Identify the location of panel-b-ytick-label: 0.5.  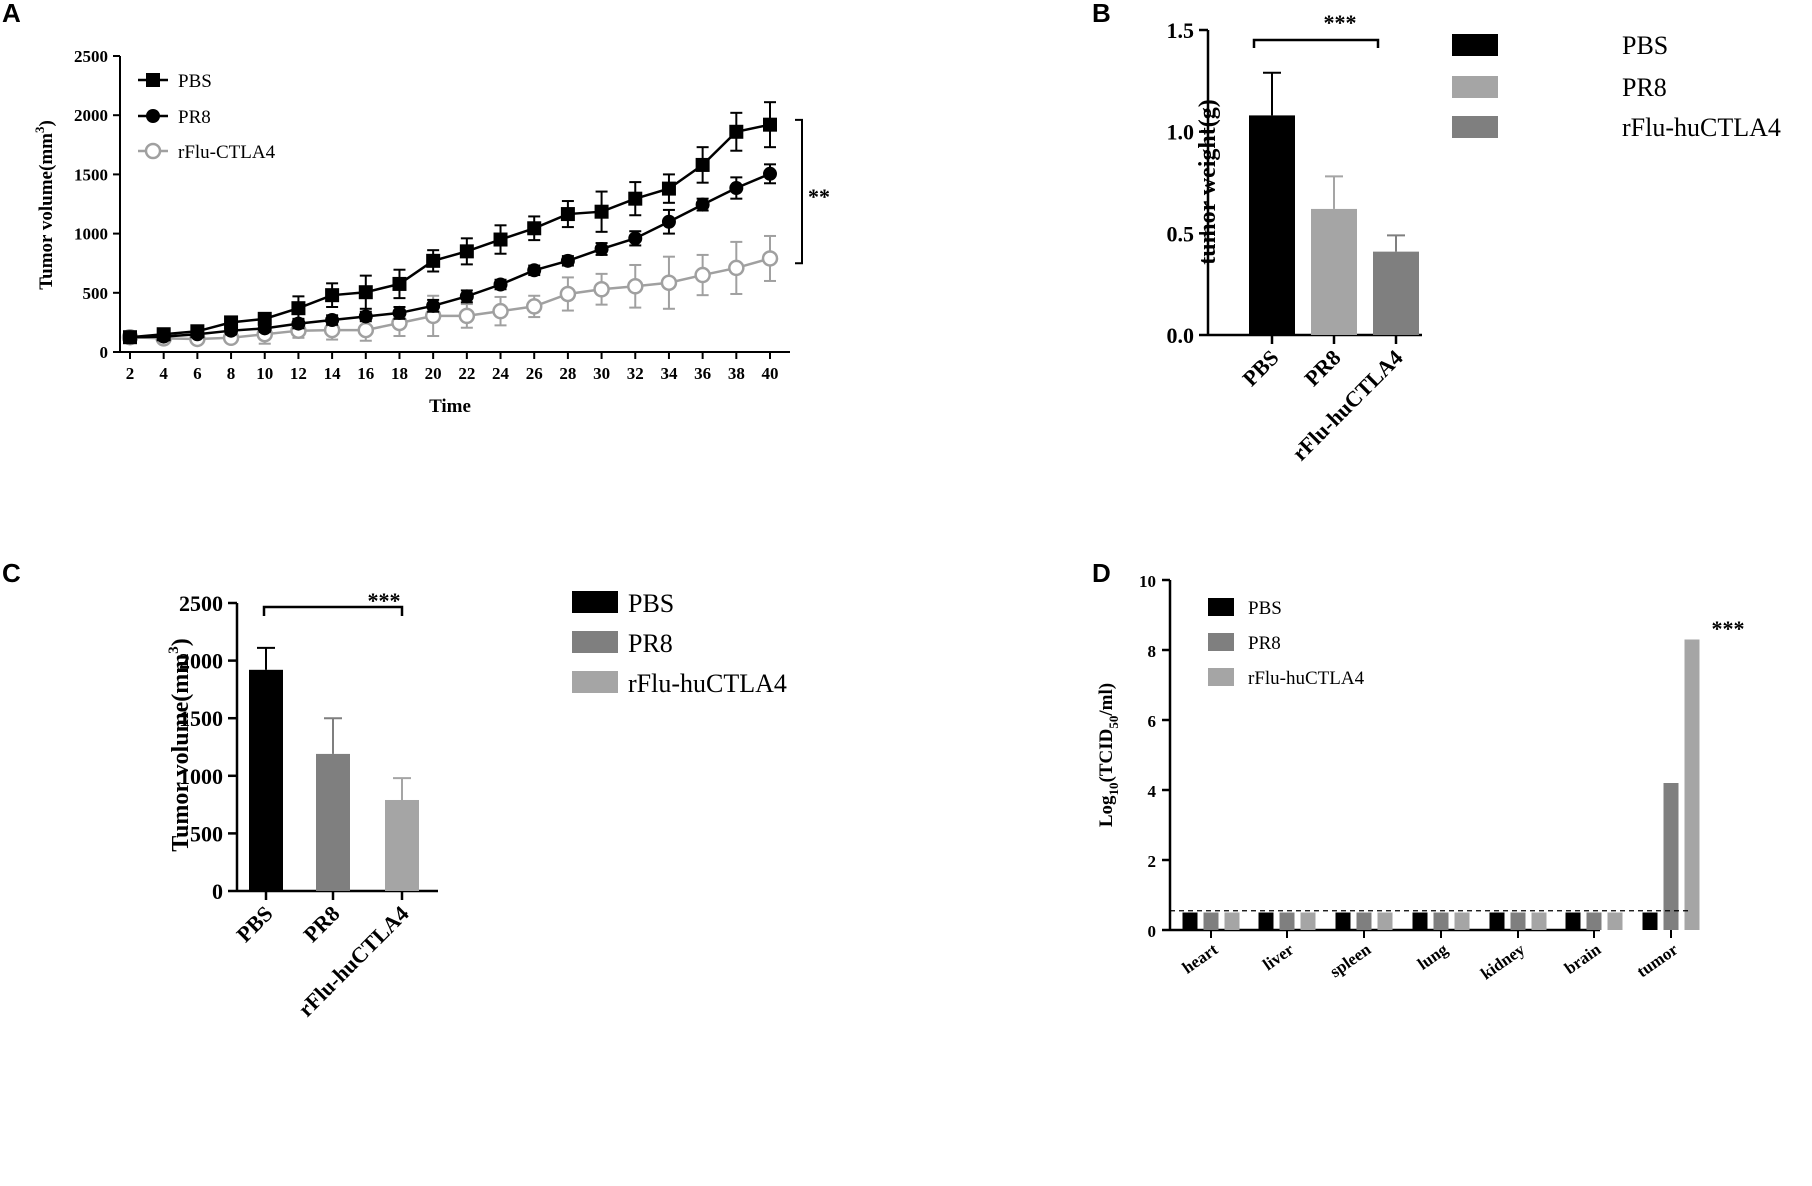
(1181, 233).